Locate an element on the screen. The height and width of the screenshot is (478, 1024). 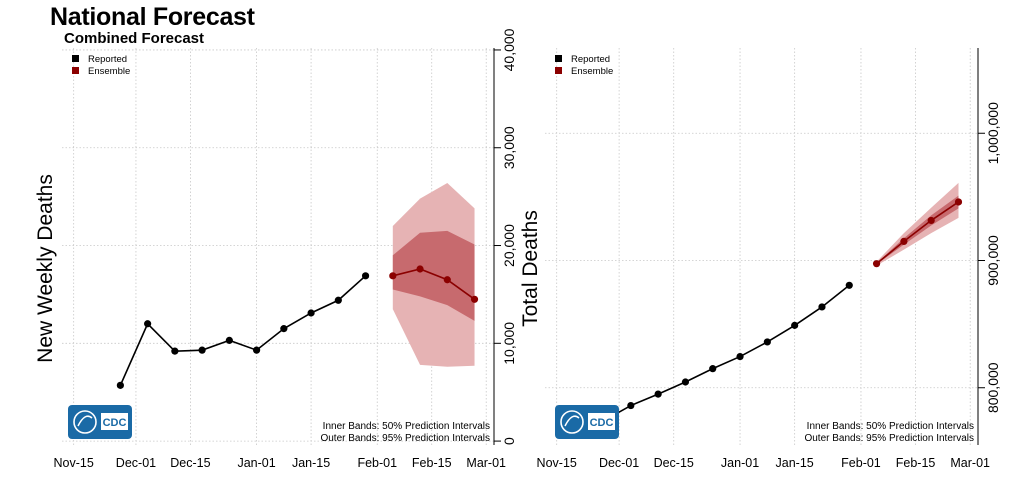
y-tick-label: 0 is located at coordinates (509, 441).